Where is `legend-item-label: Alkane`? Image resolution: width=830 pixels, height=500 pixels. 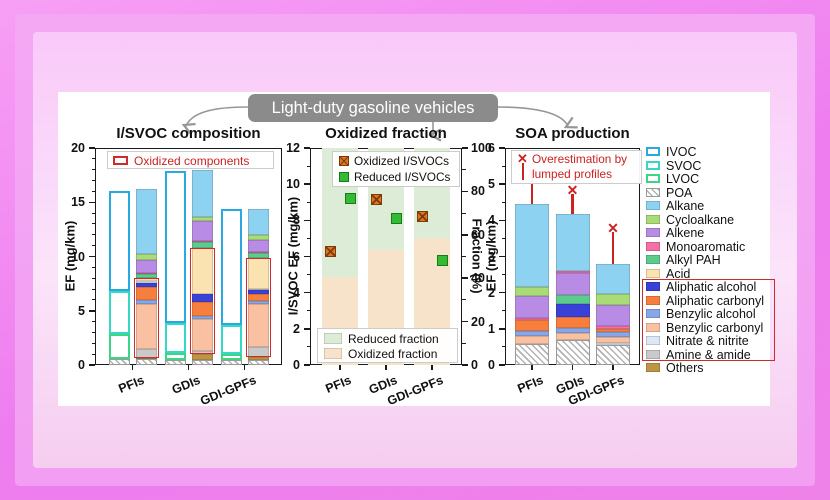
legend-item-label: Alkane is located at coordinates (685, 206).